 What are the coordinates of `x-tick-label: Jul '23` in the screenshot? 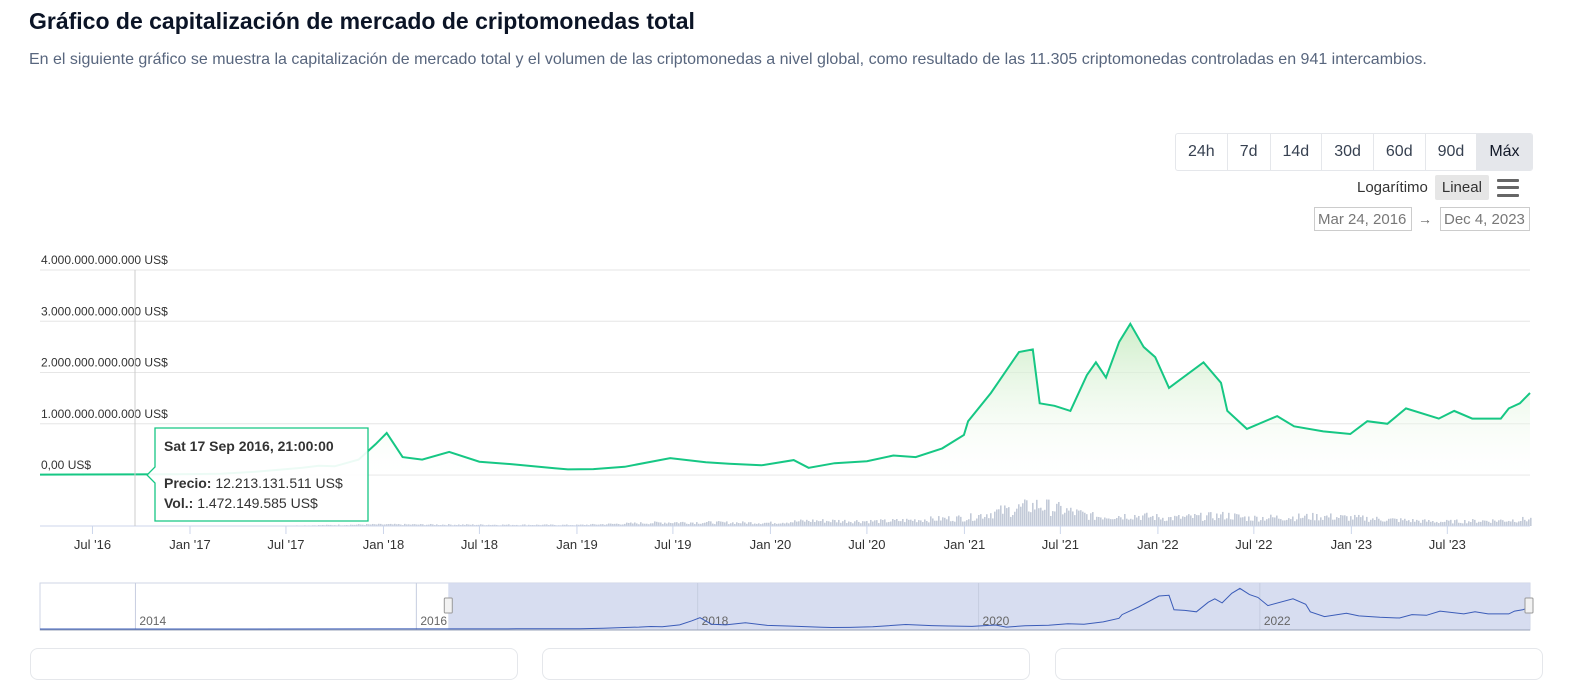 It's located at (1447, 544).